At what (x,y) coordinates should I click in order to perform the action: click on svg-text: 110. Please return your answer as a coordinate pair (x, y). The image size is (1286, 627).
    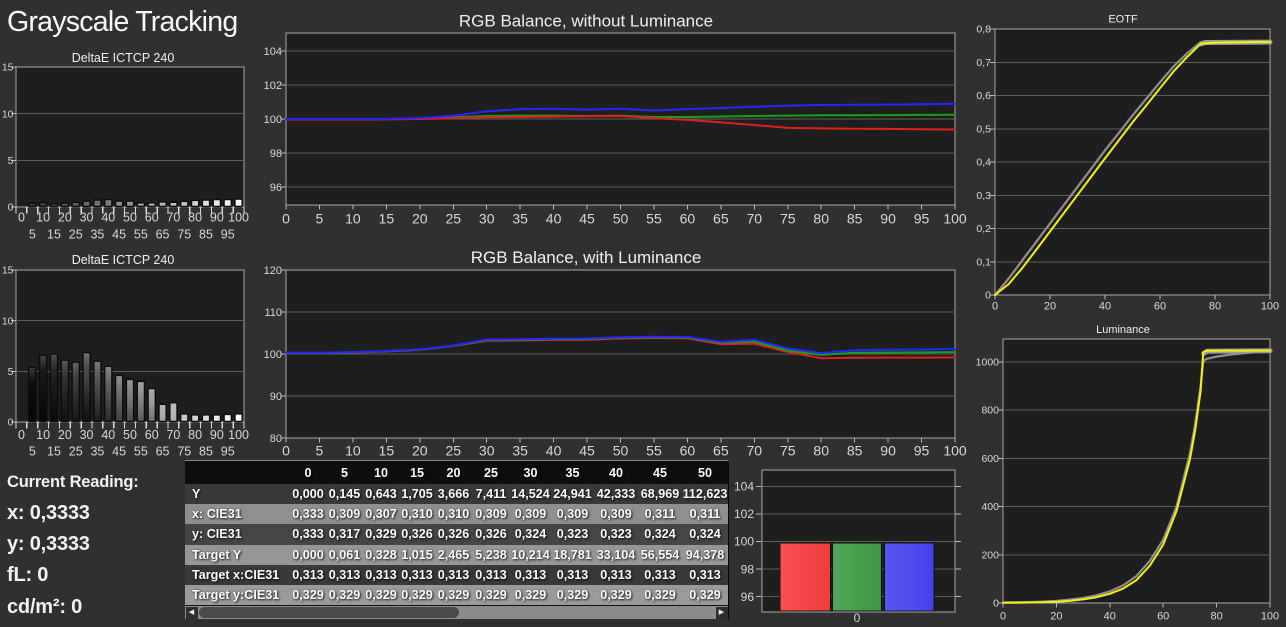
    Looking at the image, I should click on (273, 313).